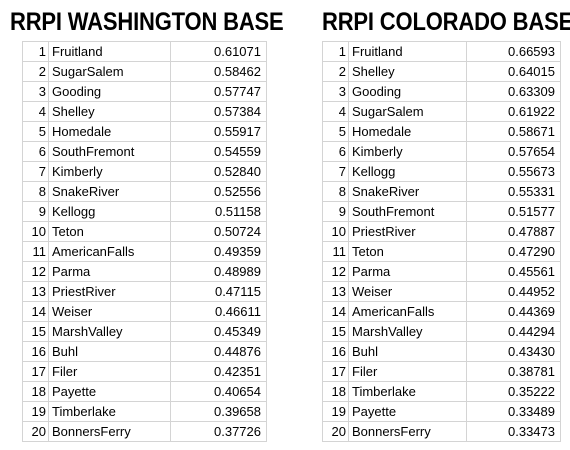  I want to click on team-name-cell: SnakeRiver, so click(407, 191).